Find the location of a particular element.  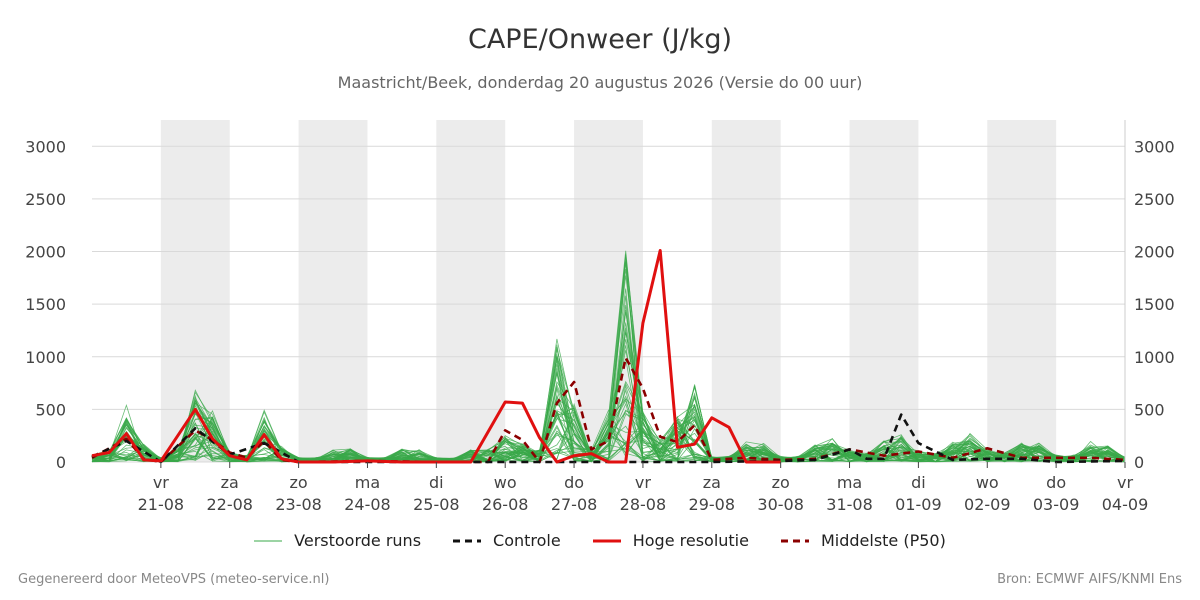

y-tick-label-left: 0 is located at coordinates (61, 462).